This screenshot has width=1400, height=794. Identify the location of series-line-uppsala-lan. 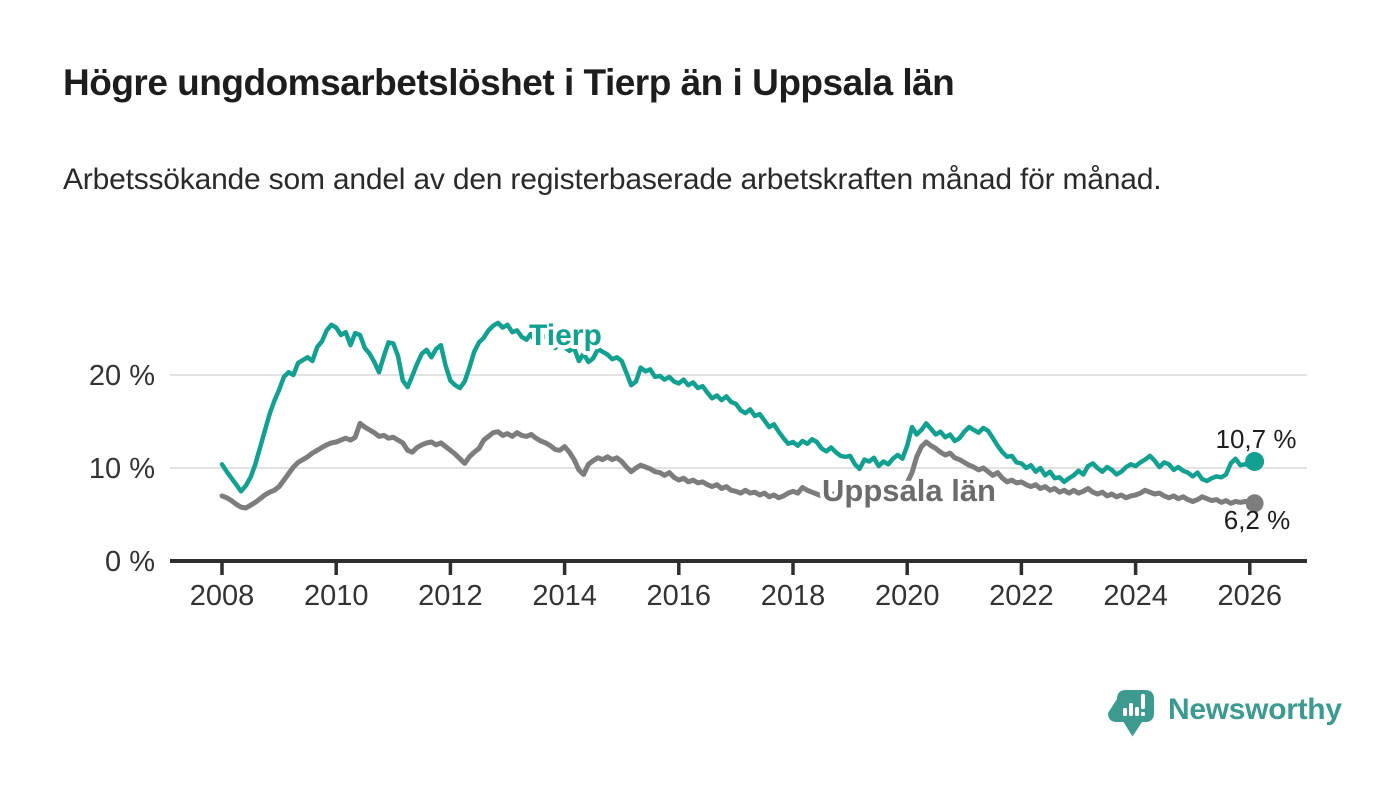
(738, 465).